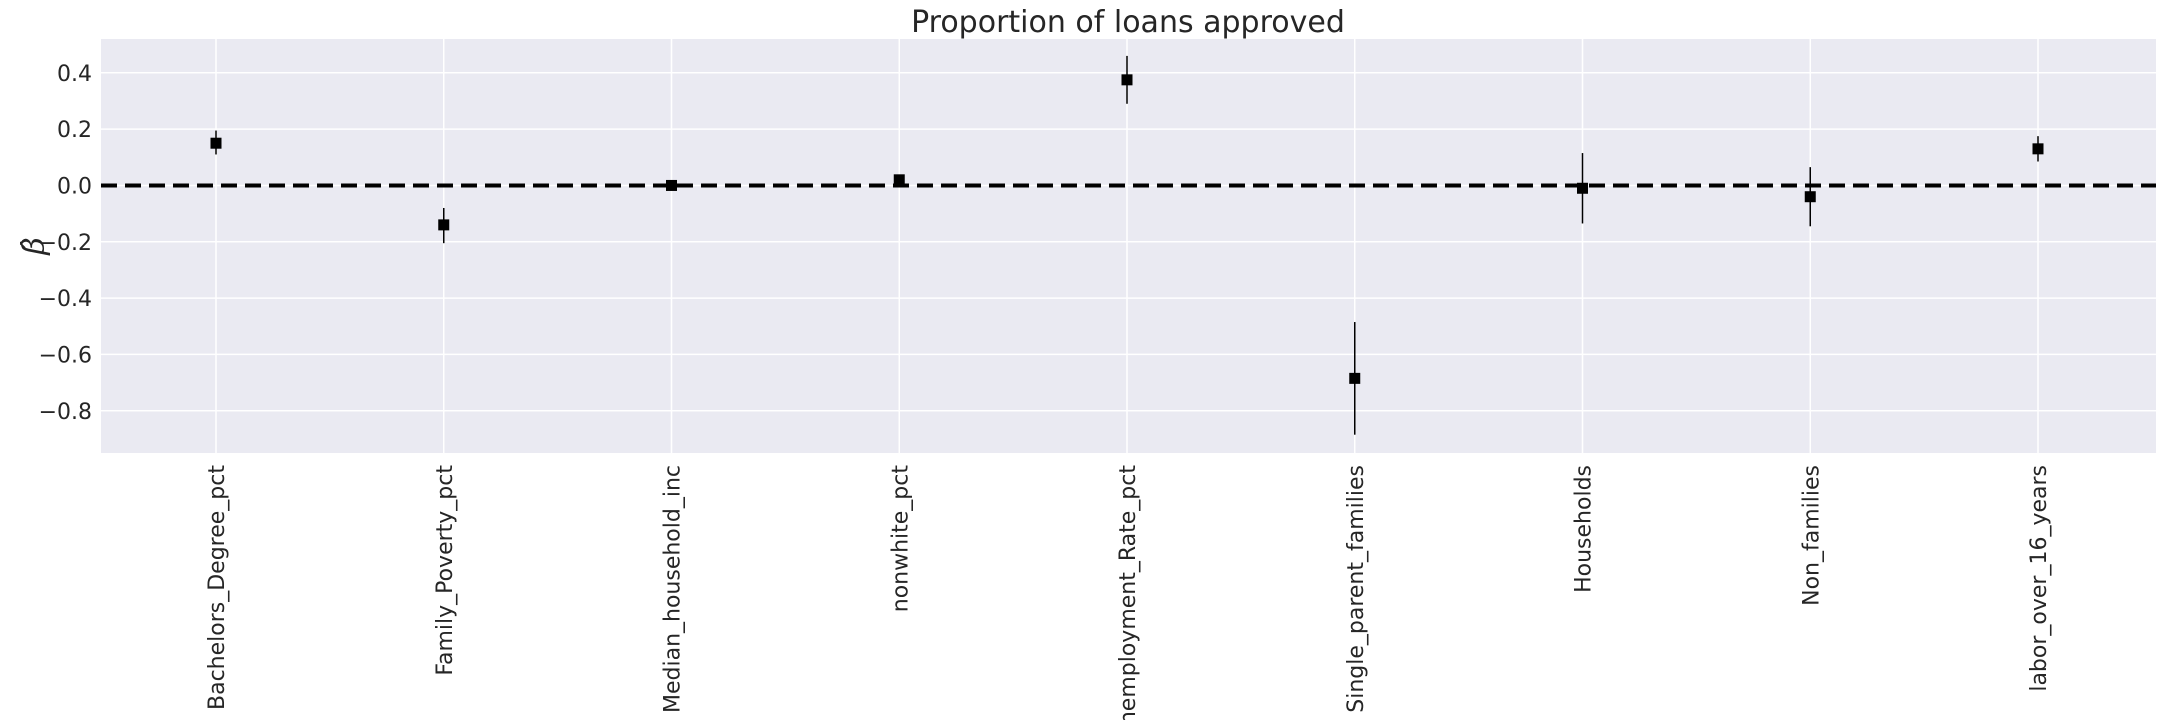 The height and width of the screenshot is (720, 2160). I want to click on x-tick-label: Single_parent_families, so click(1356, 589).